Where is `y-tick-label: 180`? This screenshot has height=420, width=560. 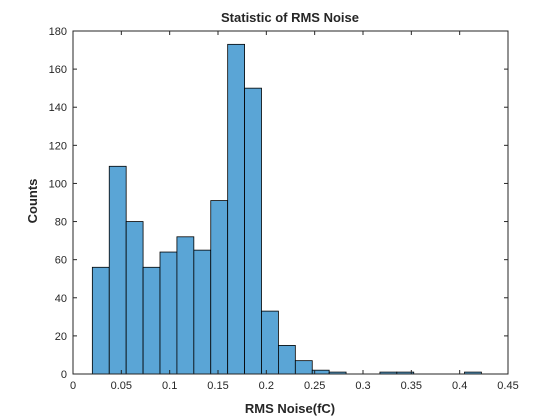 y-tick-label: 180 is located at coordinates (58, 32).